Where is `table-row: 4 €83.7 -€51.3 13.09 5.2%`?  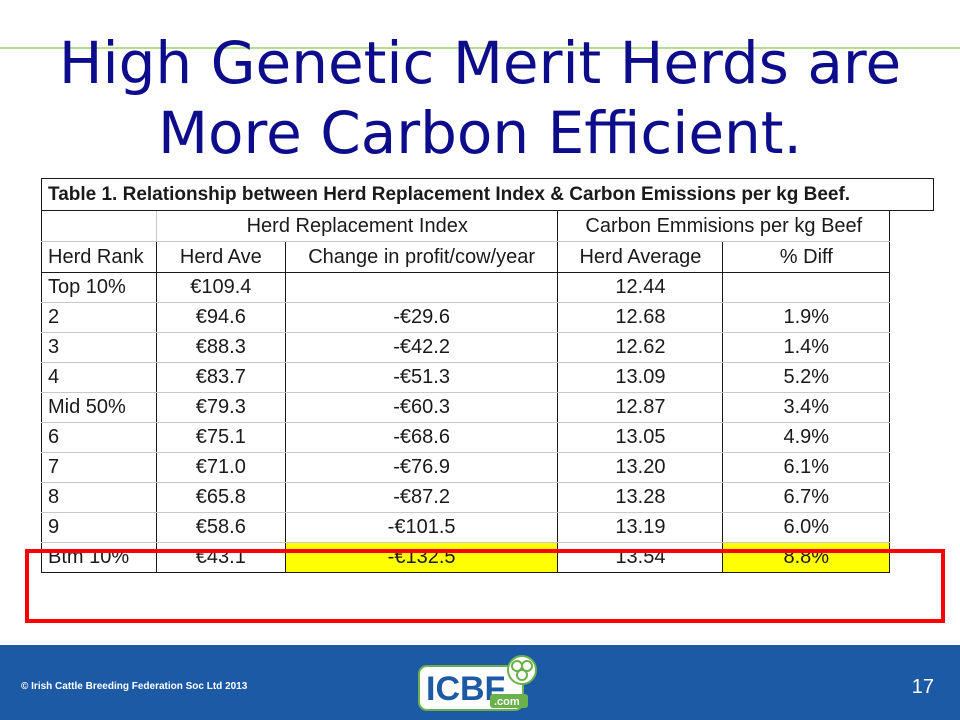 table-row: 4 €83.7 -€51.3 13.09 5.2% is located at coordinates (487, 377).